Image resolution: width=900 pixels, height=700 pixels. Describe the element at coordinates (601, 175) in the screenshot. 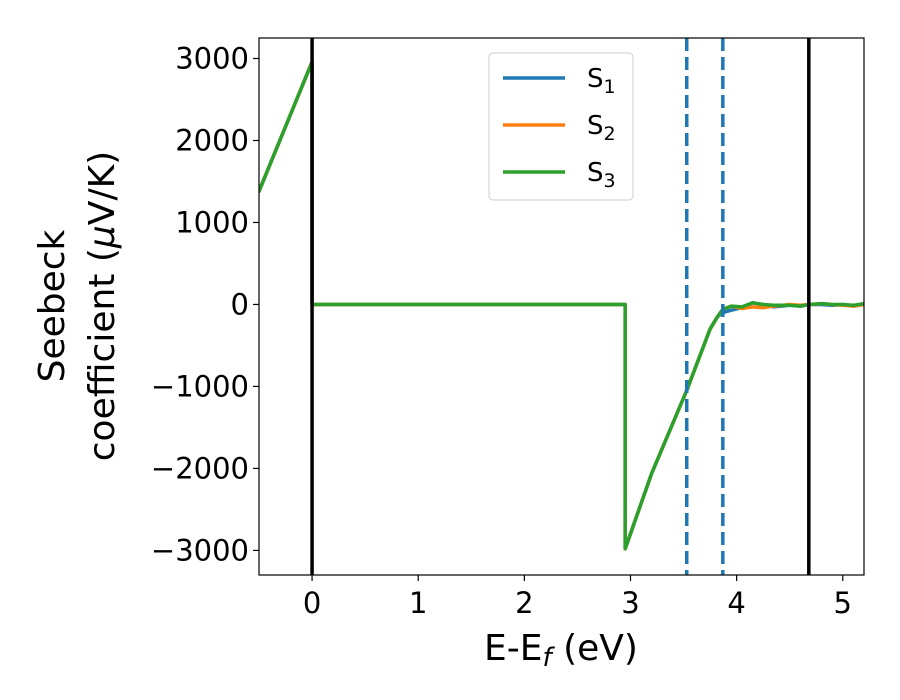

I see `legend-label-3: S3` at that location.